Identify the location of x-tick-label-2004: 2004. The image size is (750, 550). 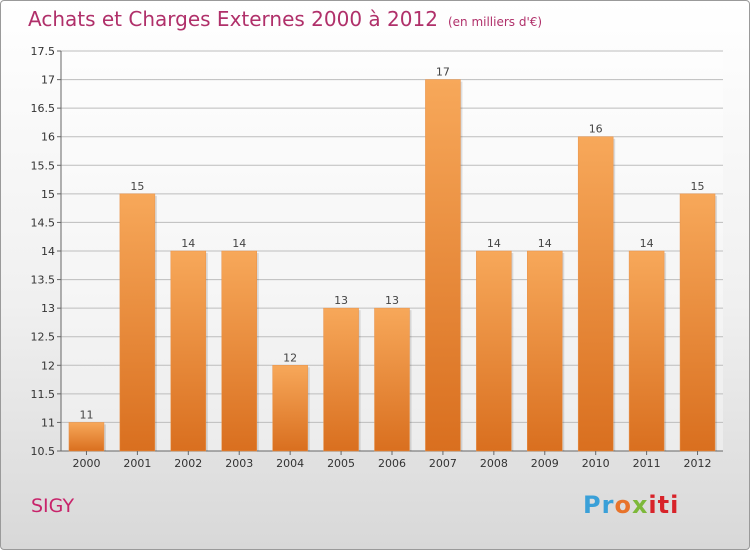
(290, 463).